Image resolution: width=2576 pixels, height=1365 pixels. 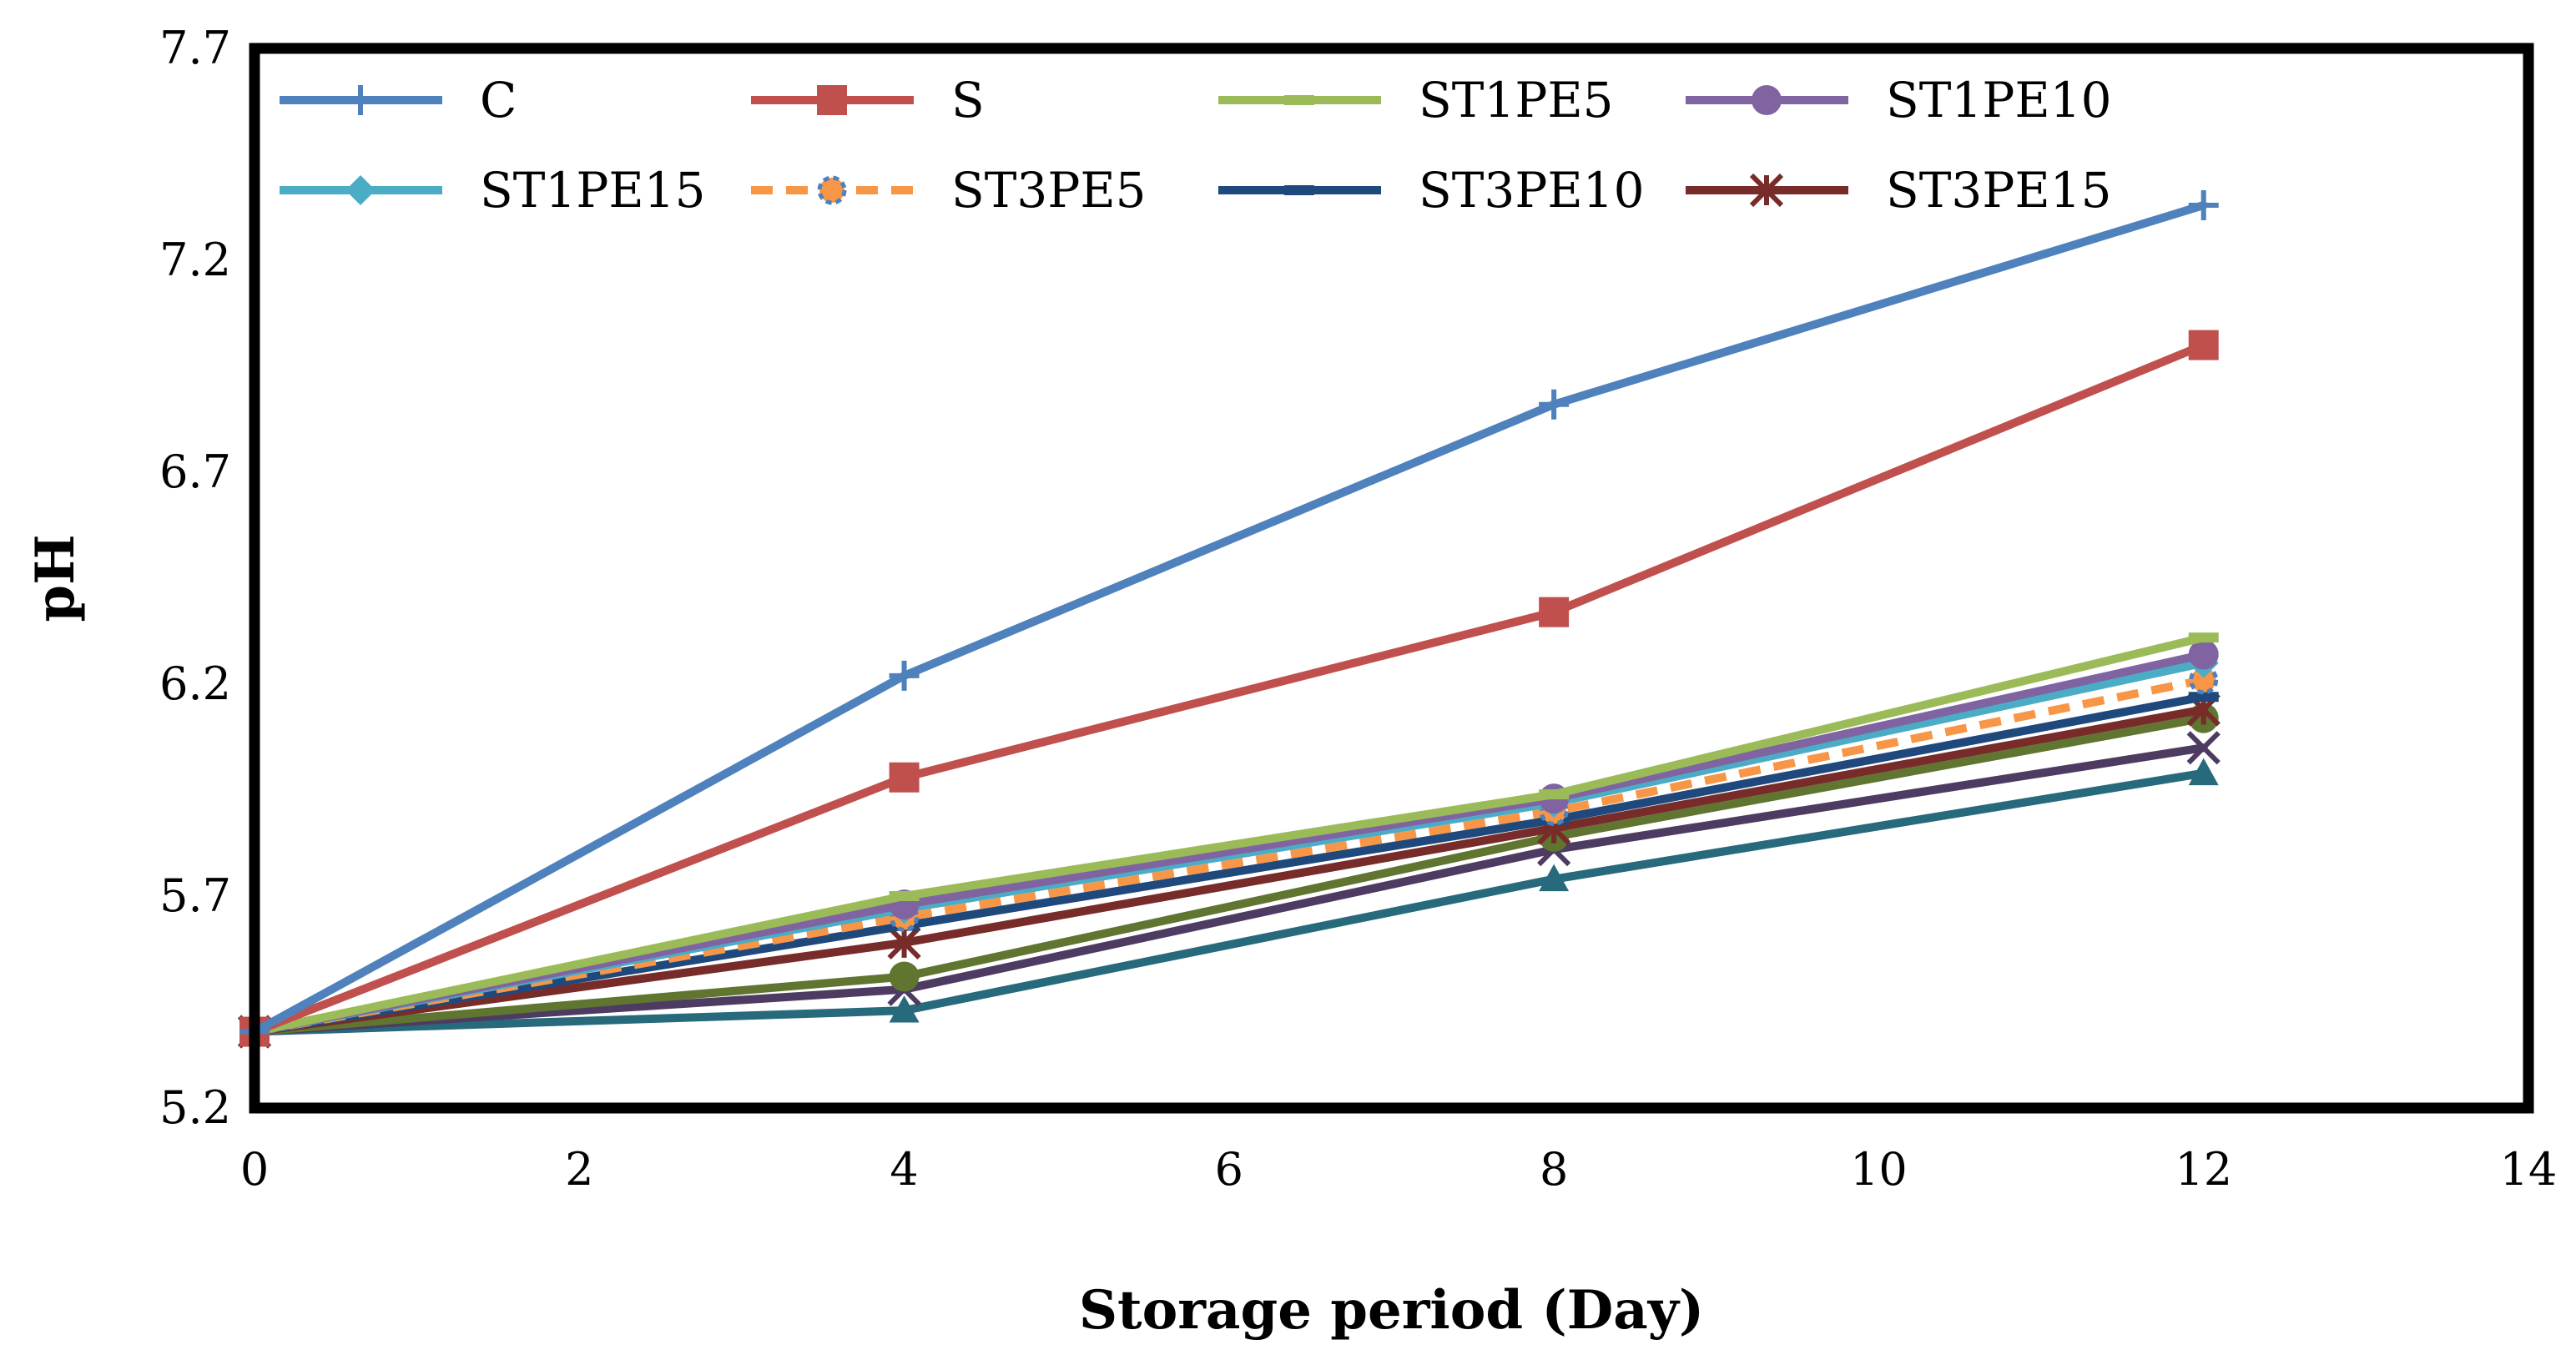 What do you see at coordinates (195, 683) in the screenshot?
I see `y-tick-label: 6.2` at bounding box center [195, 683].